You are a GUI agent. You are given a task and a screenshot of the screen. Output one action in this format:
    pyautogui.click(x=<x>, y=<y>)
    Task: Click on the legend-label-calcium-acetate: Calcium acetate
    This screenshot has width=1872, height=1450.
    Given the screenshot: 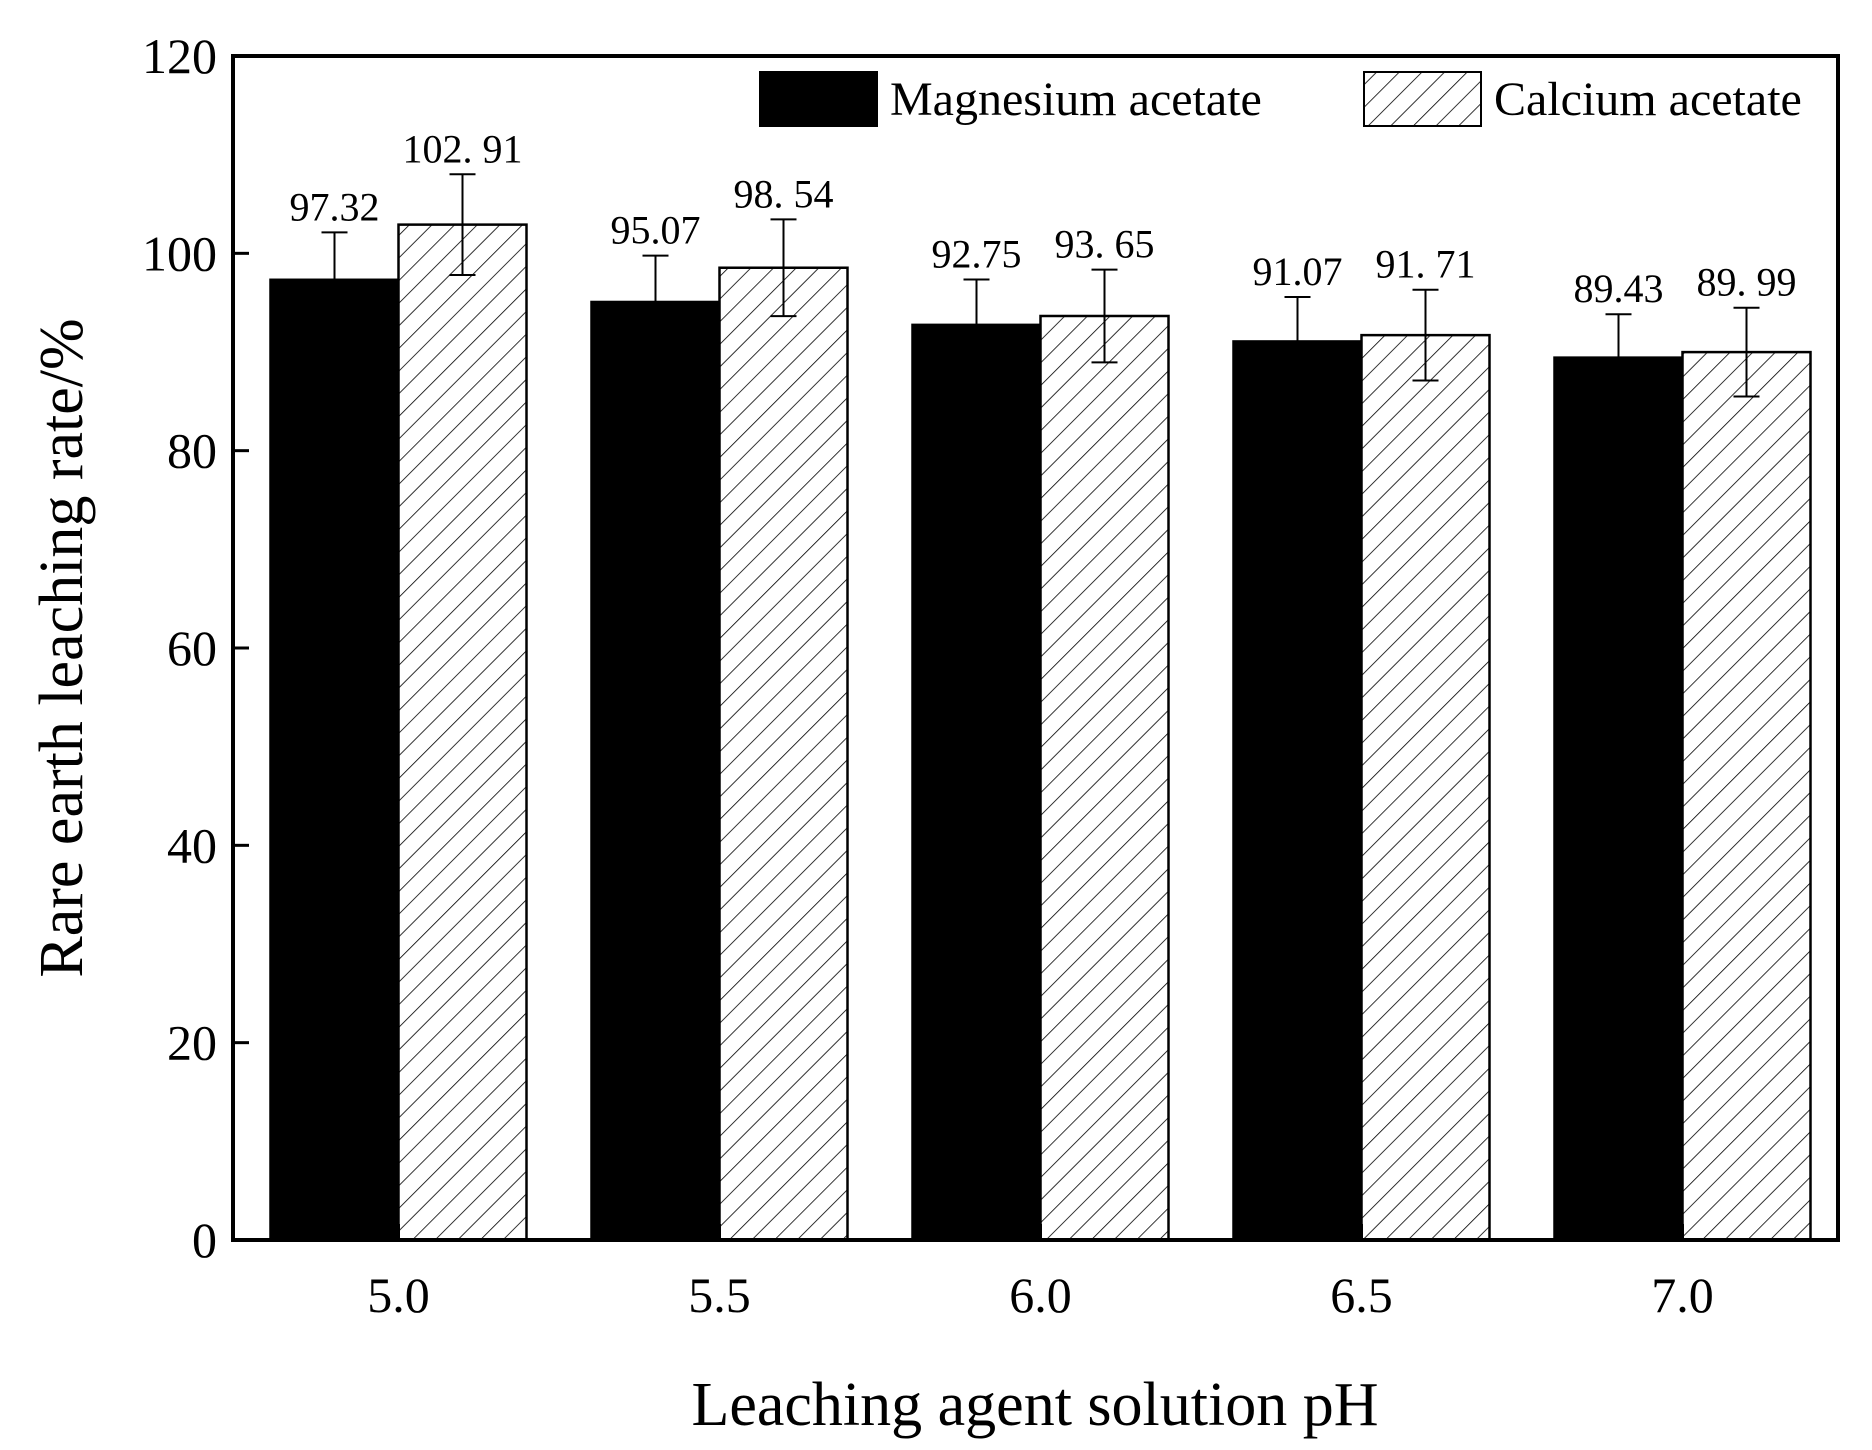 What is the action you would take?
    pyautogui.click(x=1648, y=99)
    